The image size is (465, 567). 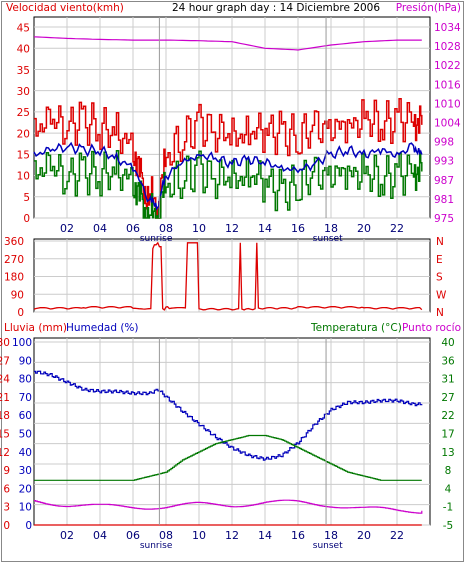 I want to click on y-tick-label-temperature: 40, so click(x=447, y=343).